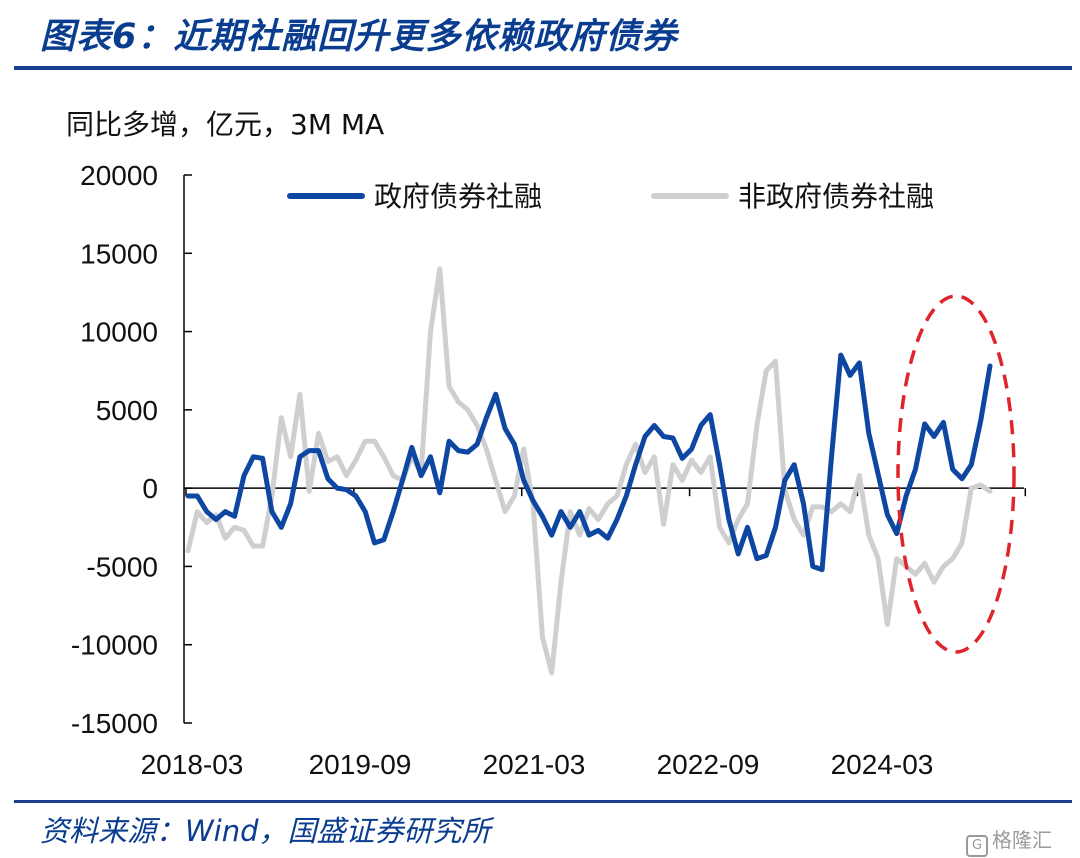  Describe the element at coordinates (265, 831) in the screenshot. I see `source-note: 资料来源：Wind，国盛证券研究所` at that location.